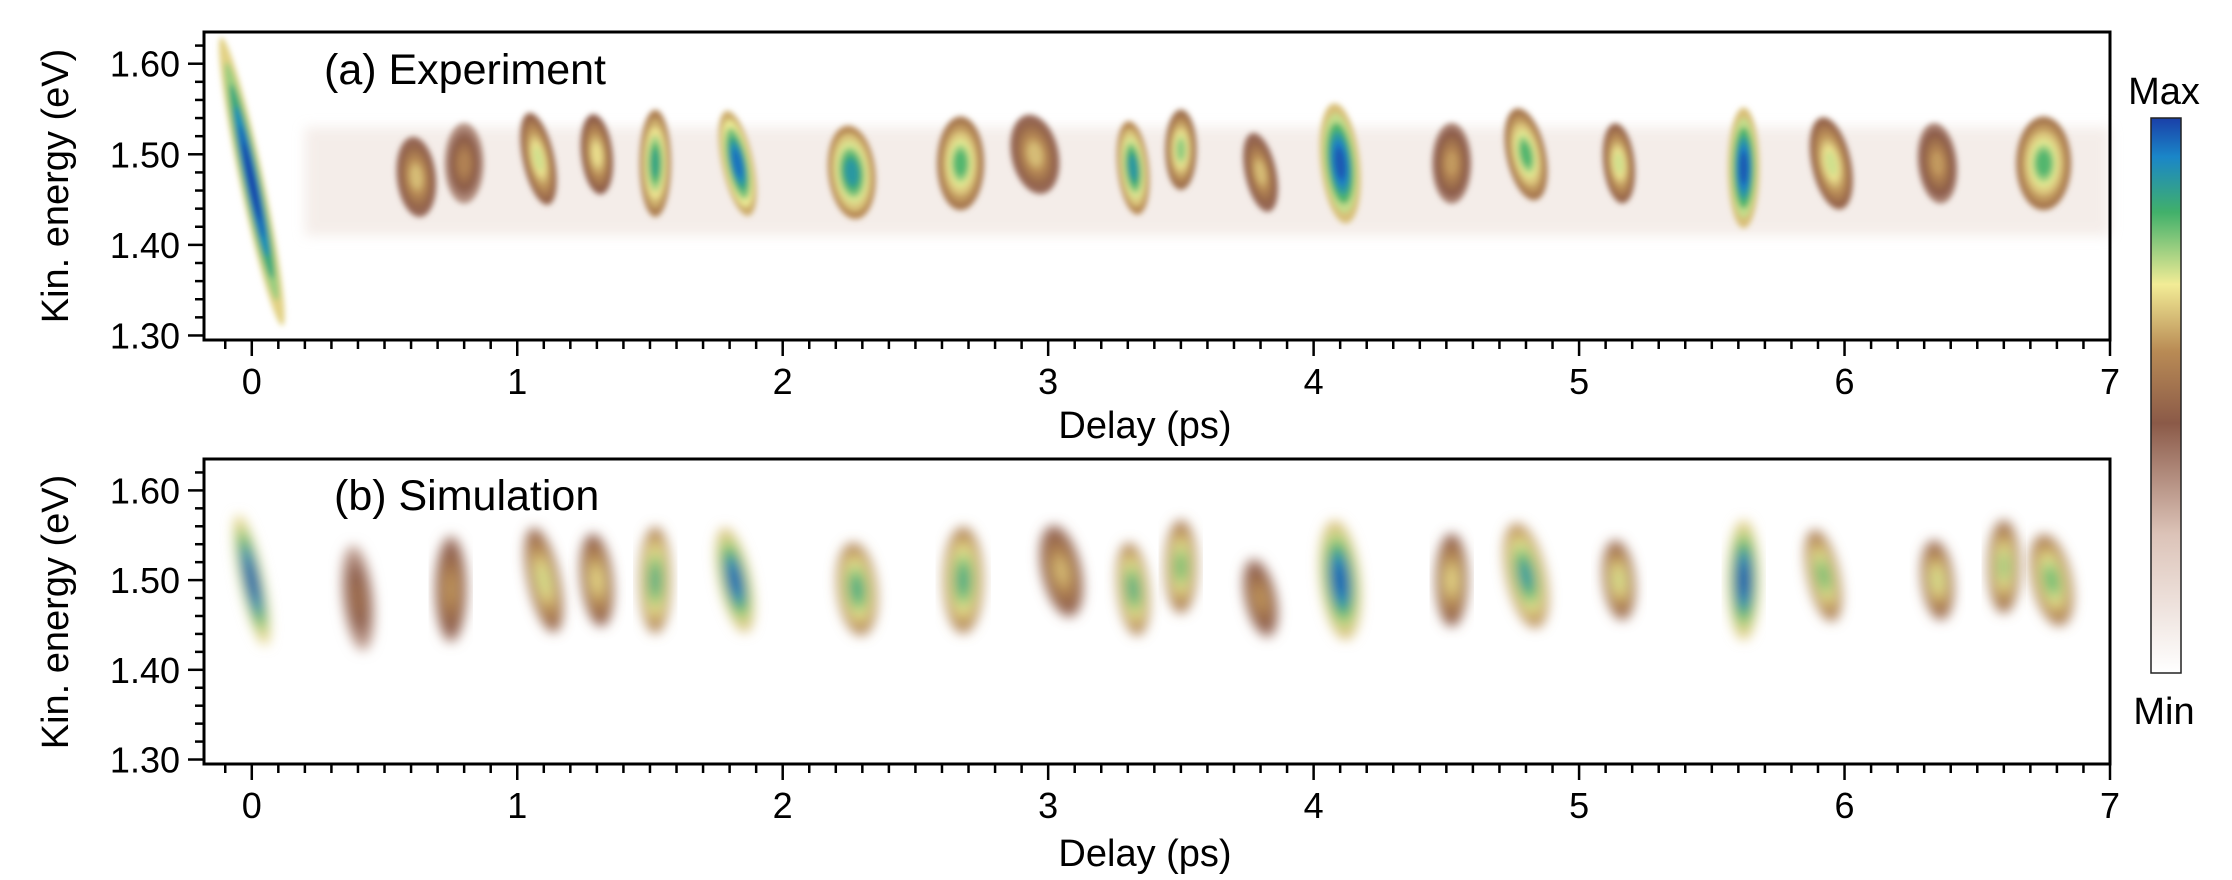 Image resolution: width=2232 pixels, height=880 pixels. I want to click on y-tick-label: 1.40, so click(145, 670).